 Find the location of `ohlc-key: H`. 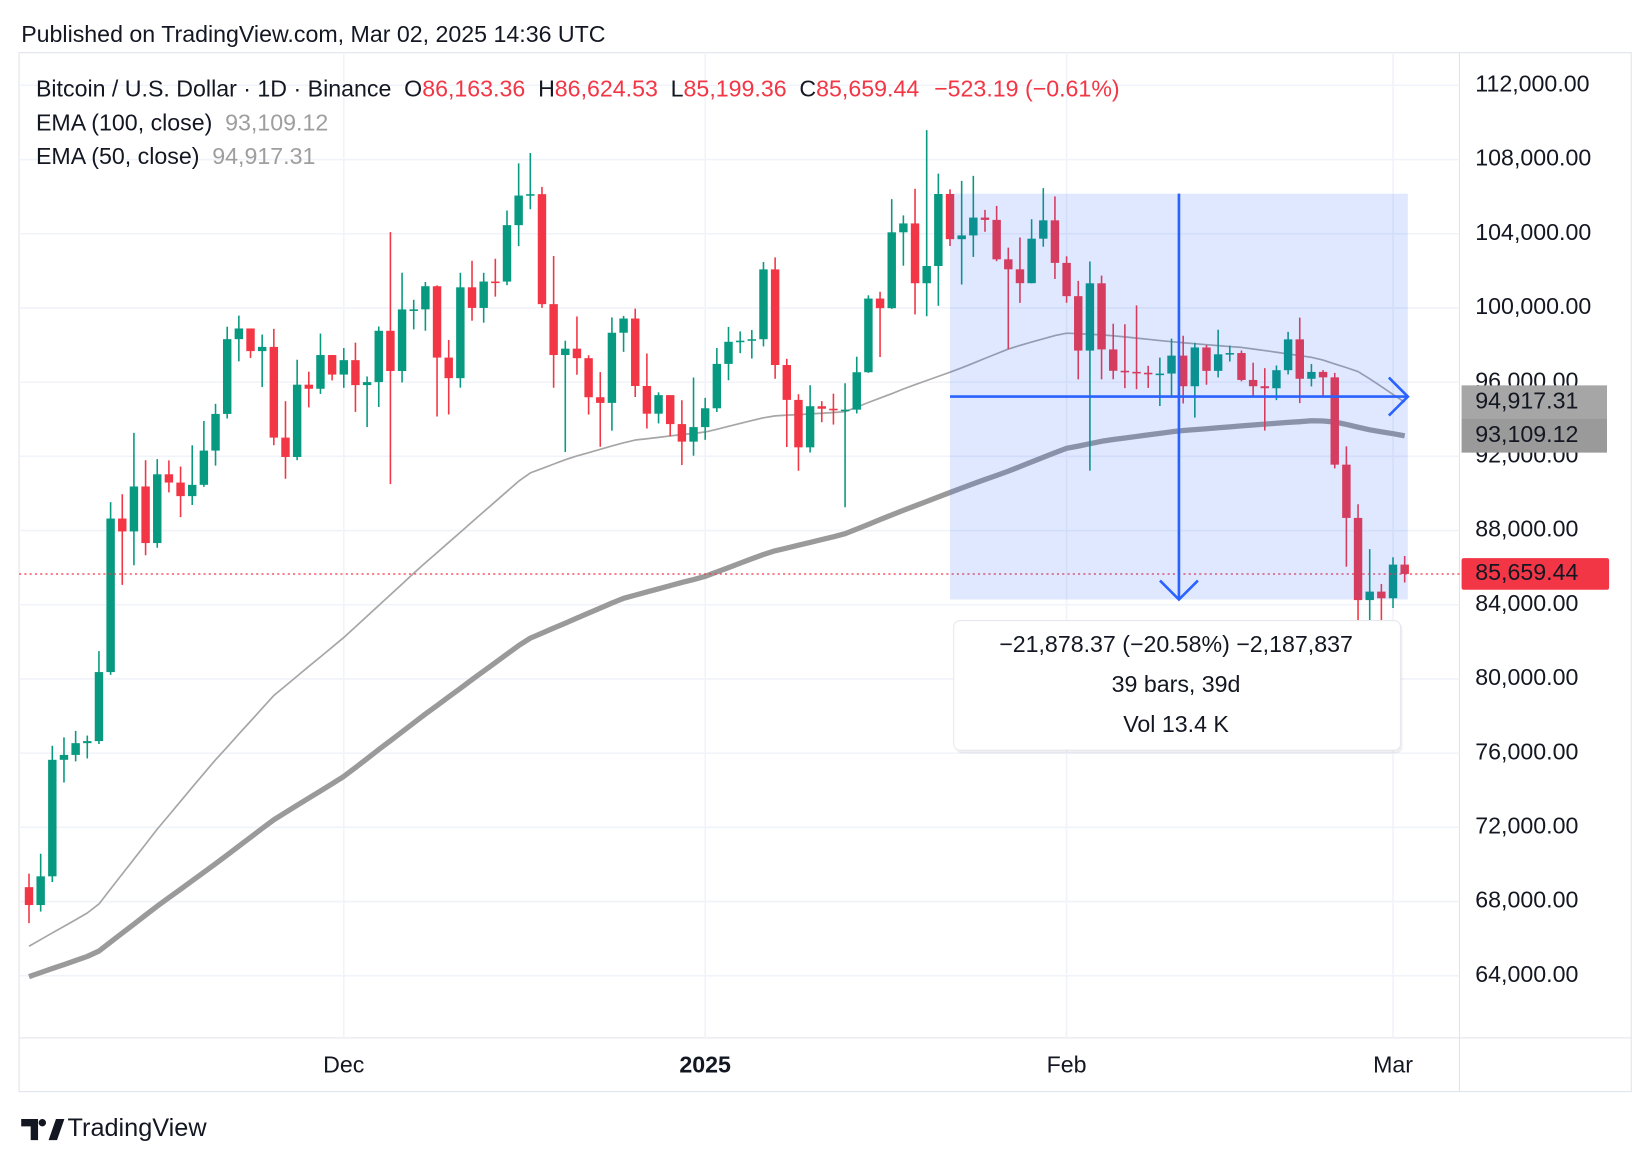

ohlc-key: H is located at coordinates (546, 89).